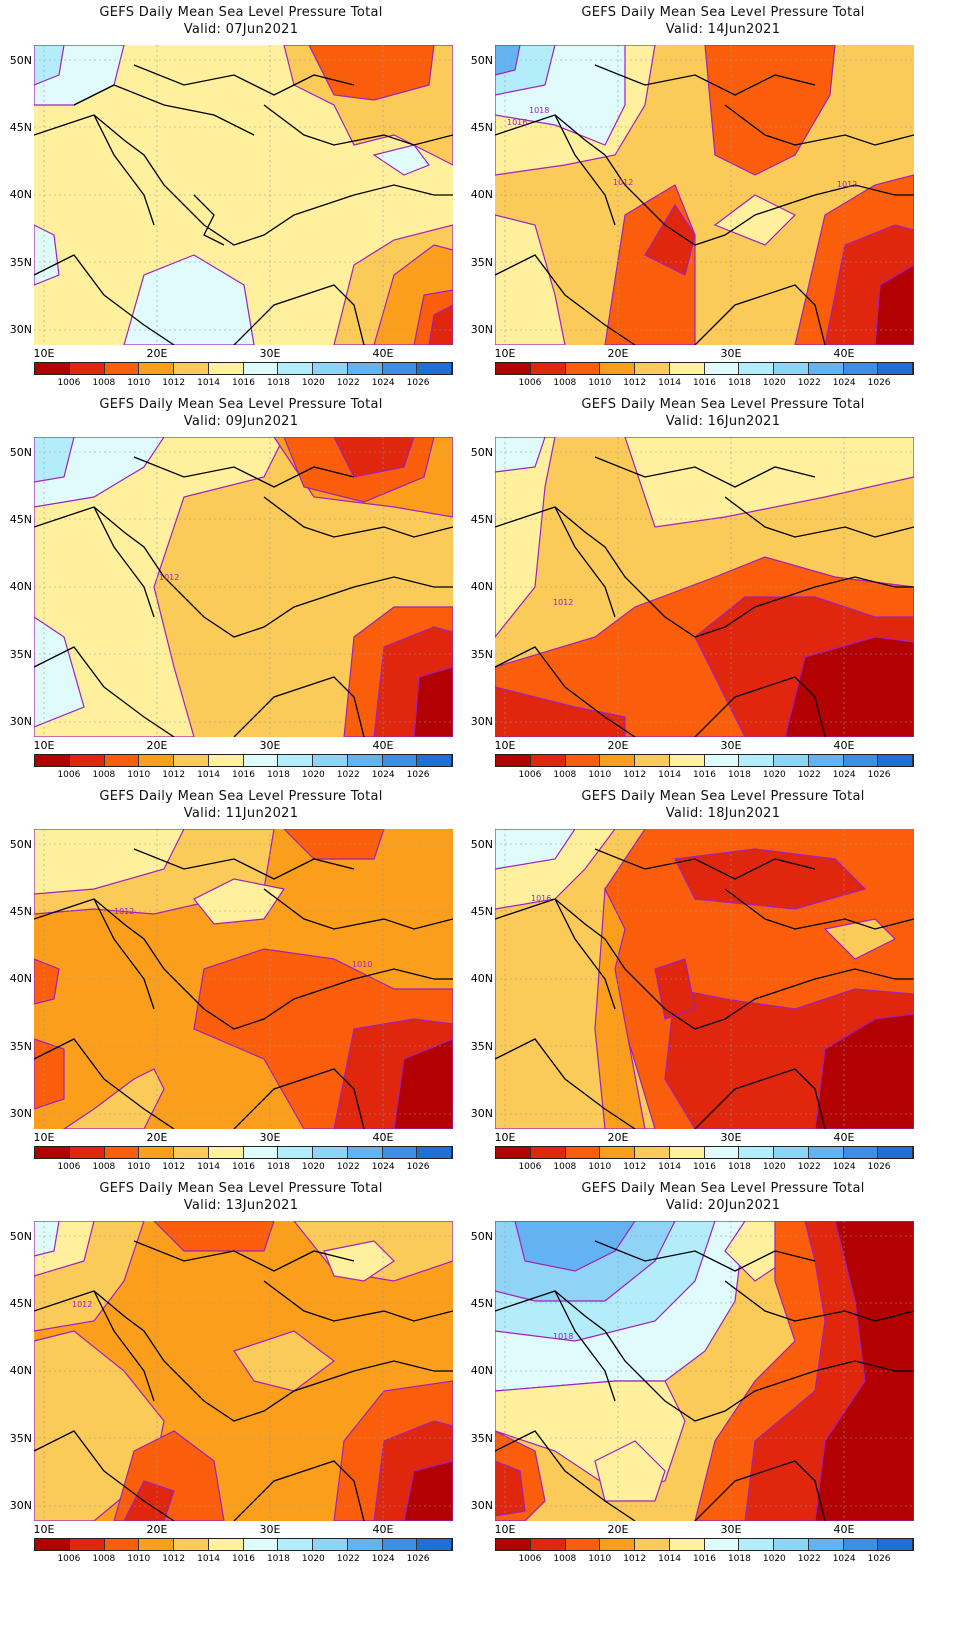  What do you see at coordinates (241, 1205) in the screenshot?
I see `panel-valid-date: Valid: 13Jun2021` at bounding box center [241, 1205].